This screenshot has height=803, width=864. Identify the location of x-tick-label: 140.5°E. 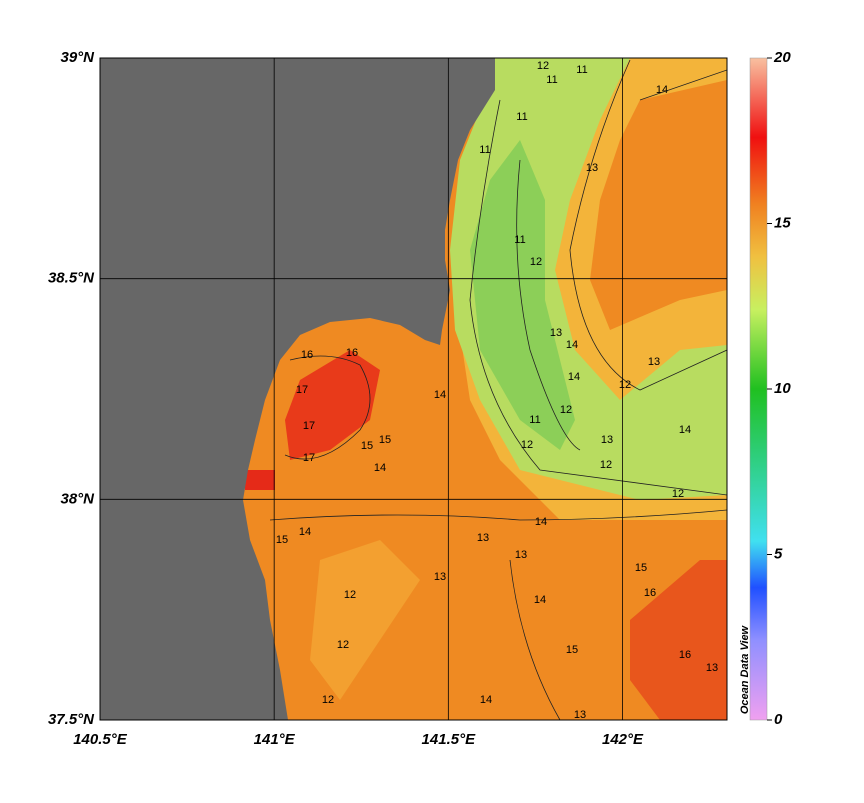
(100, 739).